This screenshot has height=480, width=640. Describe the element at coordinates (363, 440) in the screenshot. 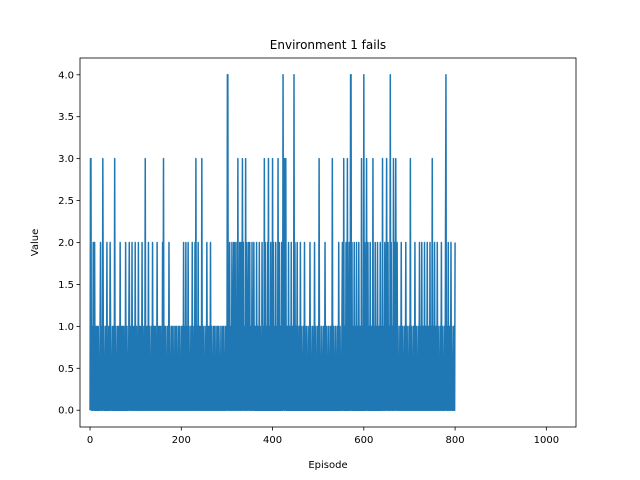

I see `x-tick-label: 600` at that location.